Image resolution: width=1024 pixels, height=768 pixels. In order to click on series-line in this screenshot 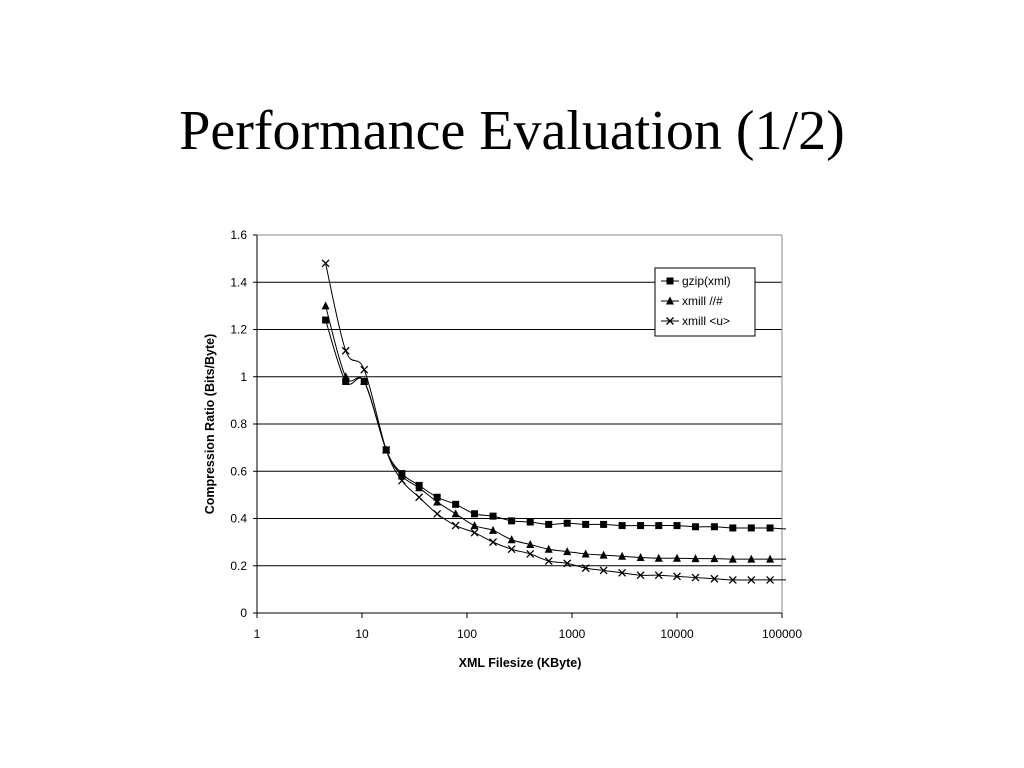, I will do `click(555, 432)`.